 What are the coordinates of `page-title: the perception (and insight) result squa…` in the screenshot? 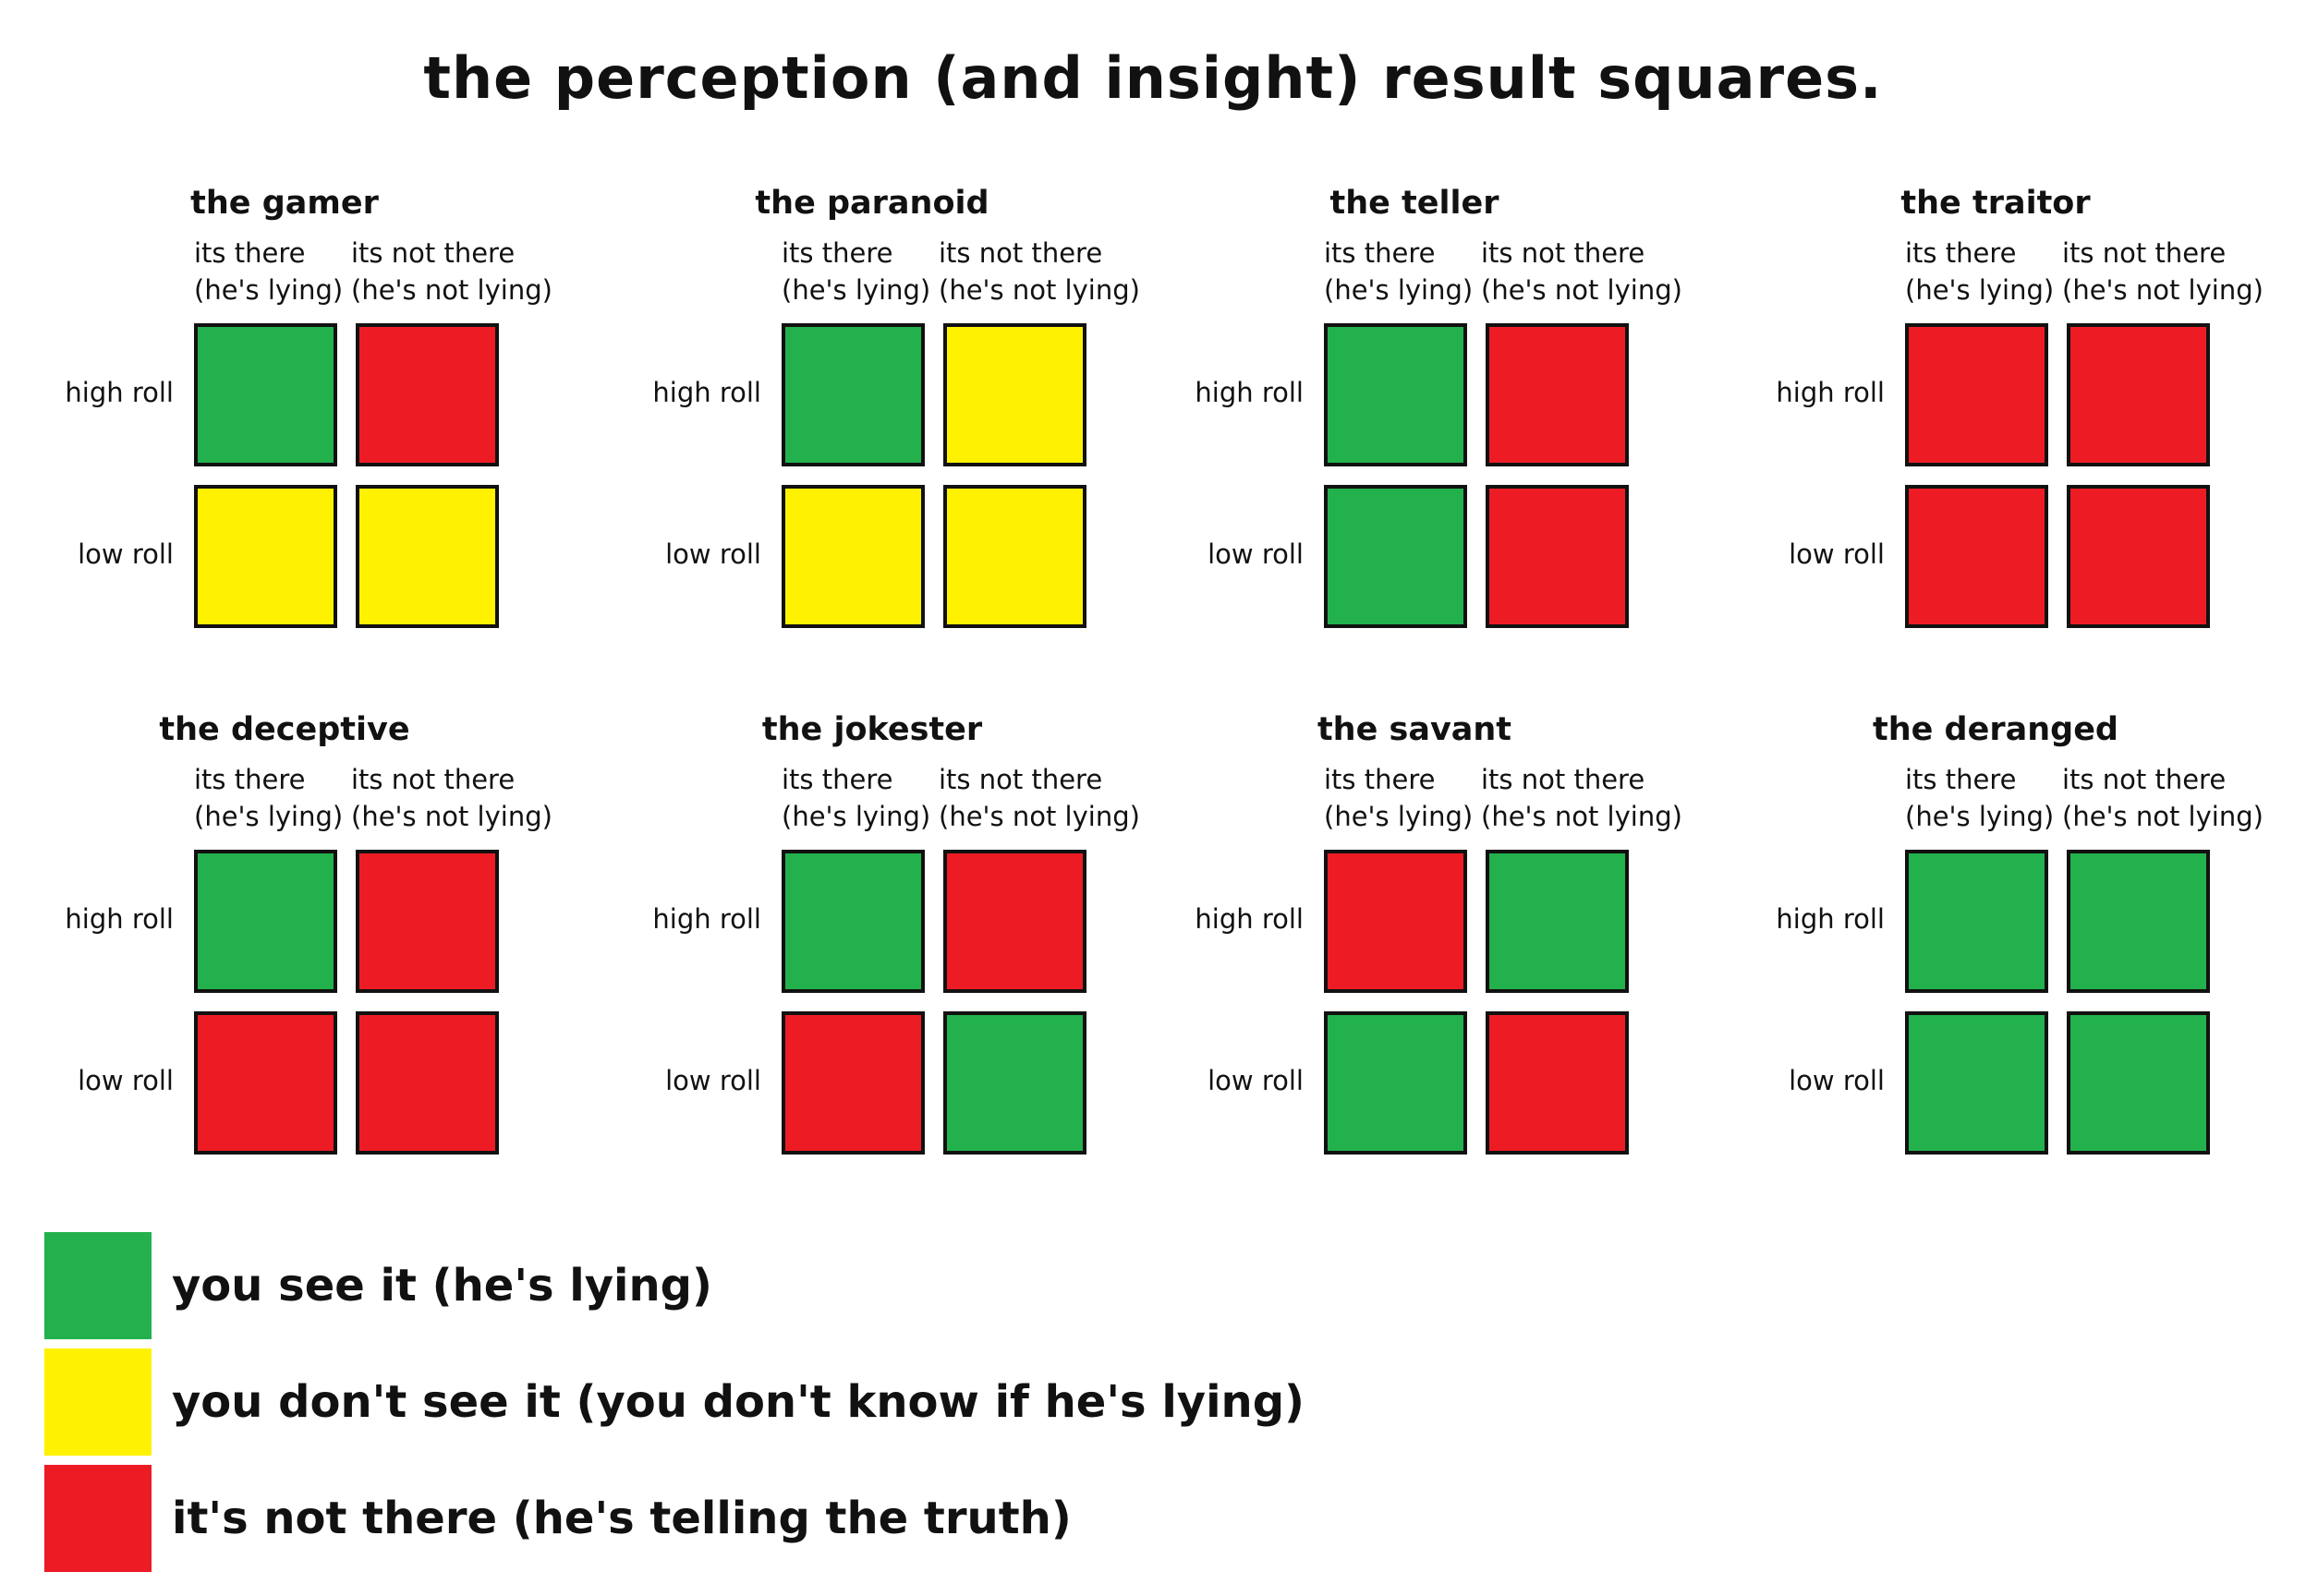 It's located at (1153, 78).